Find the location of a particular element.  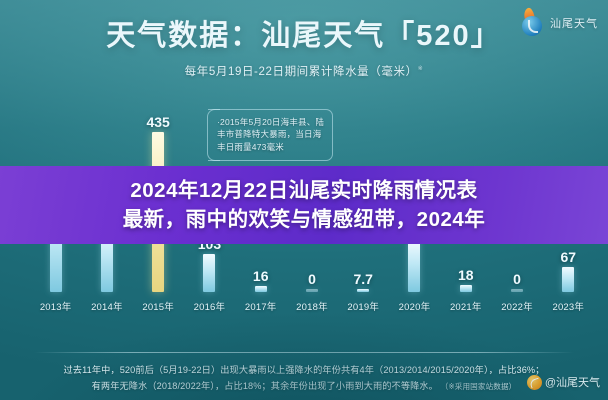

x-axis-tick-label: 2018年 is located at coordinates (312, 307).